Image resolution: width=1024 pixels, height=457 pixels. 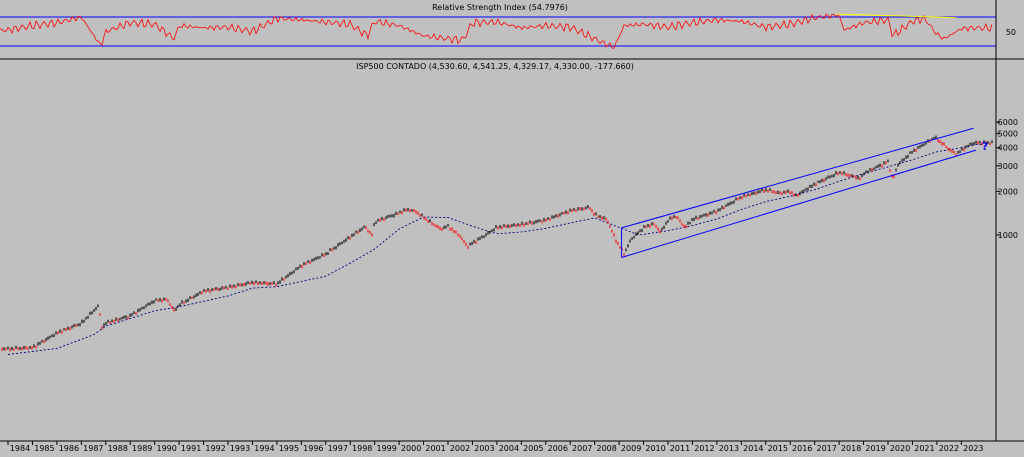 I want to click on time-tick-label: 1989, so click(x=142, y=448).